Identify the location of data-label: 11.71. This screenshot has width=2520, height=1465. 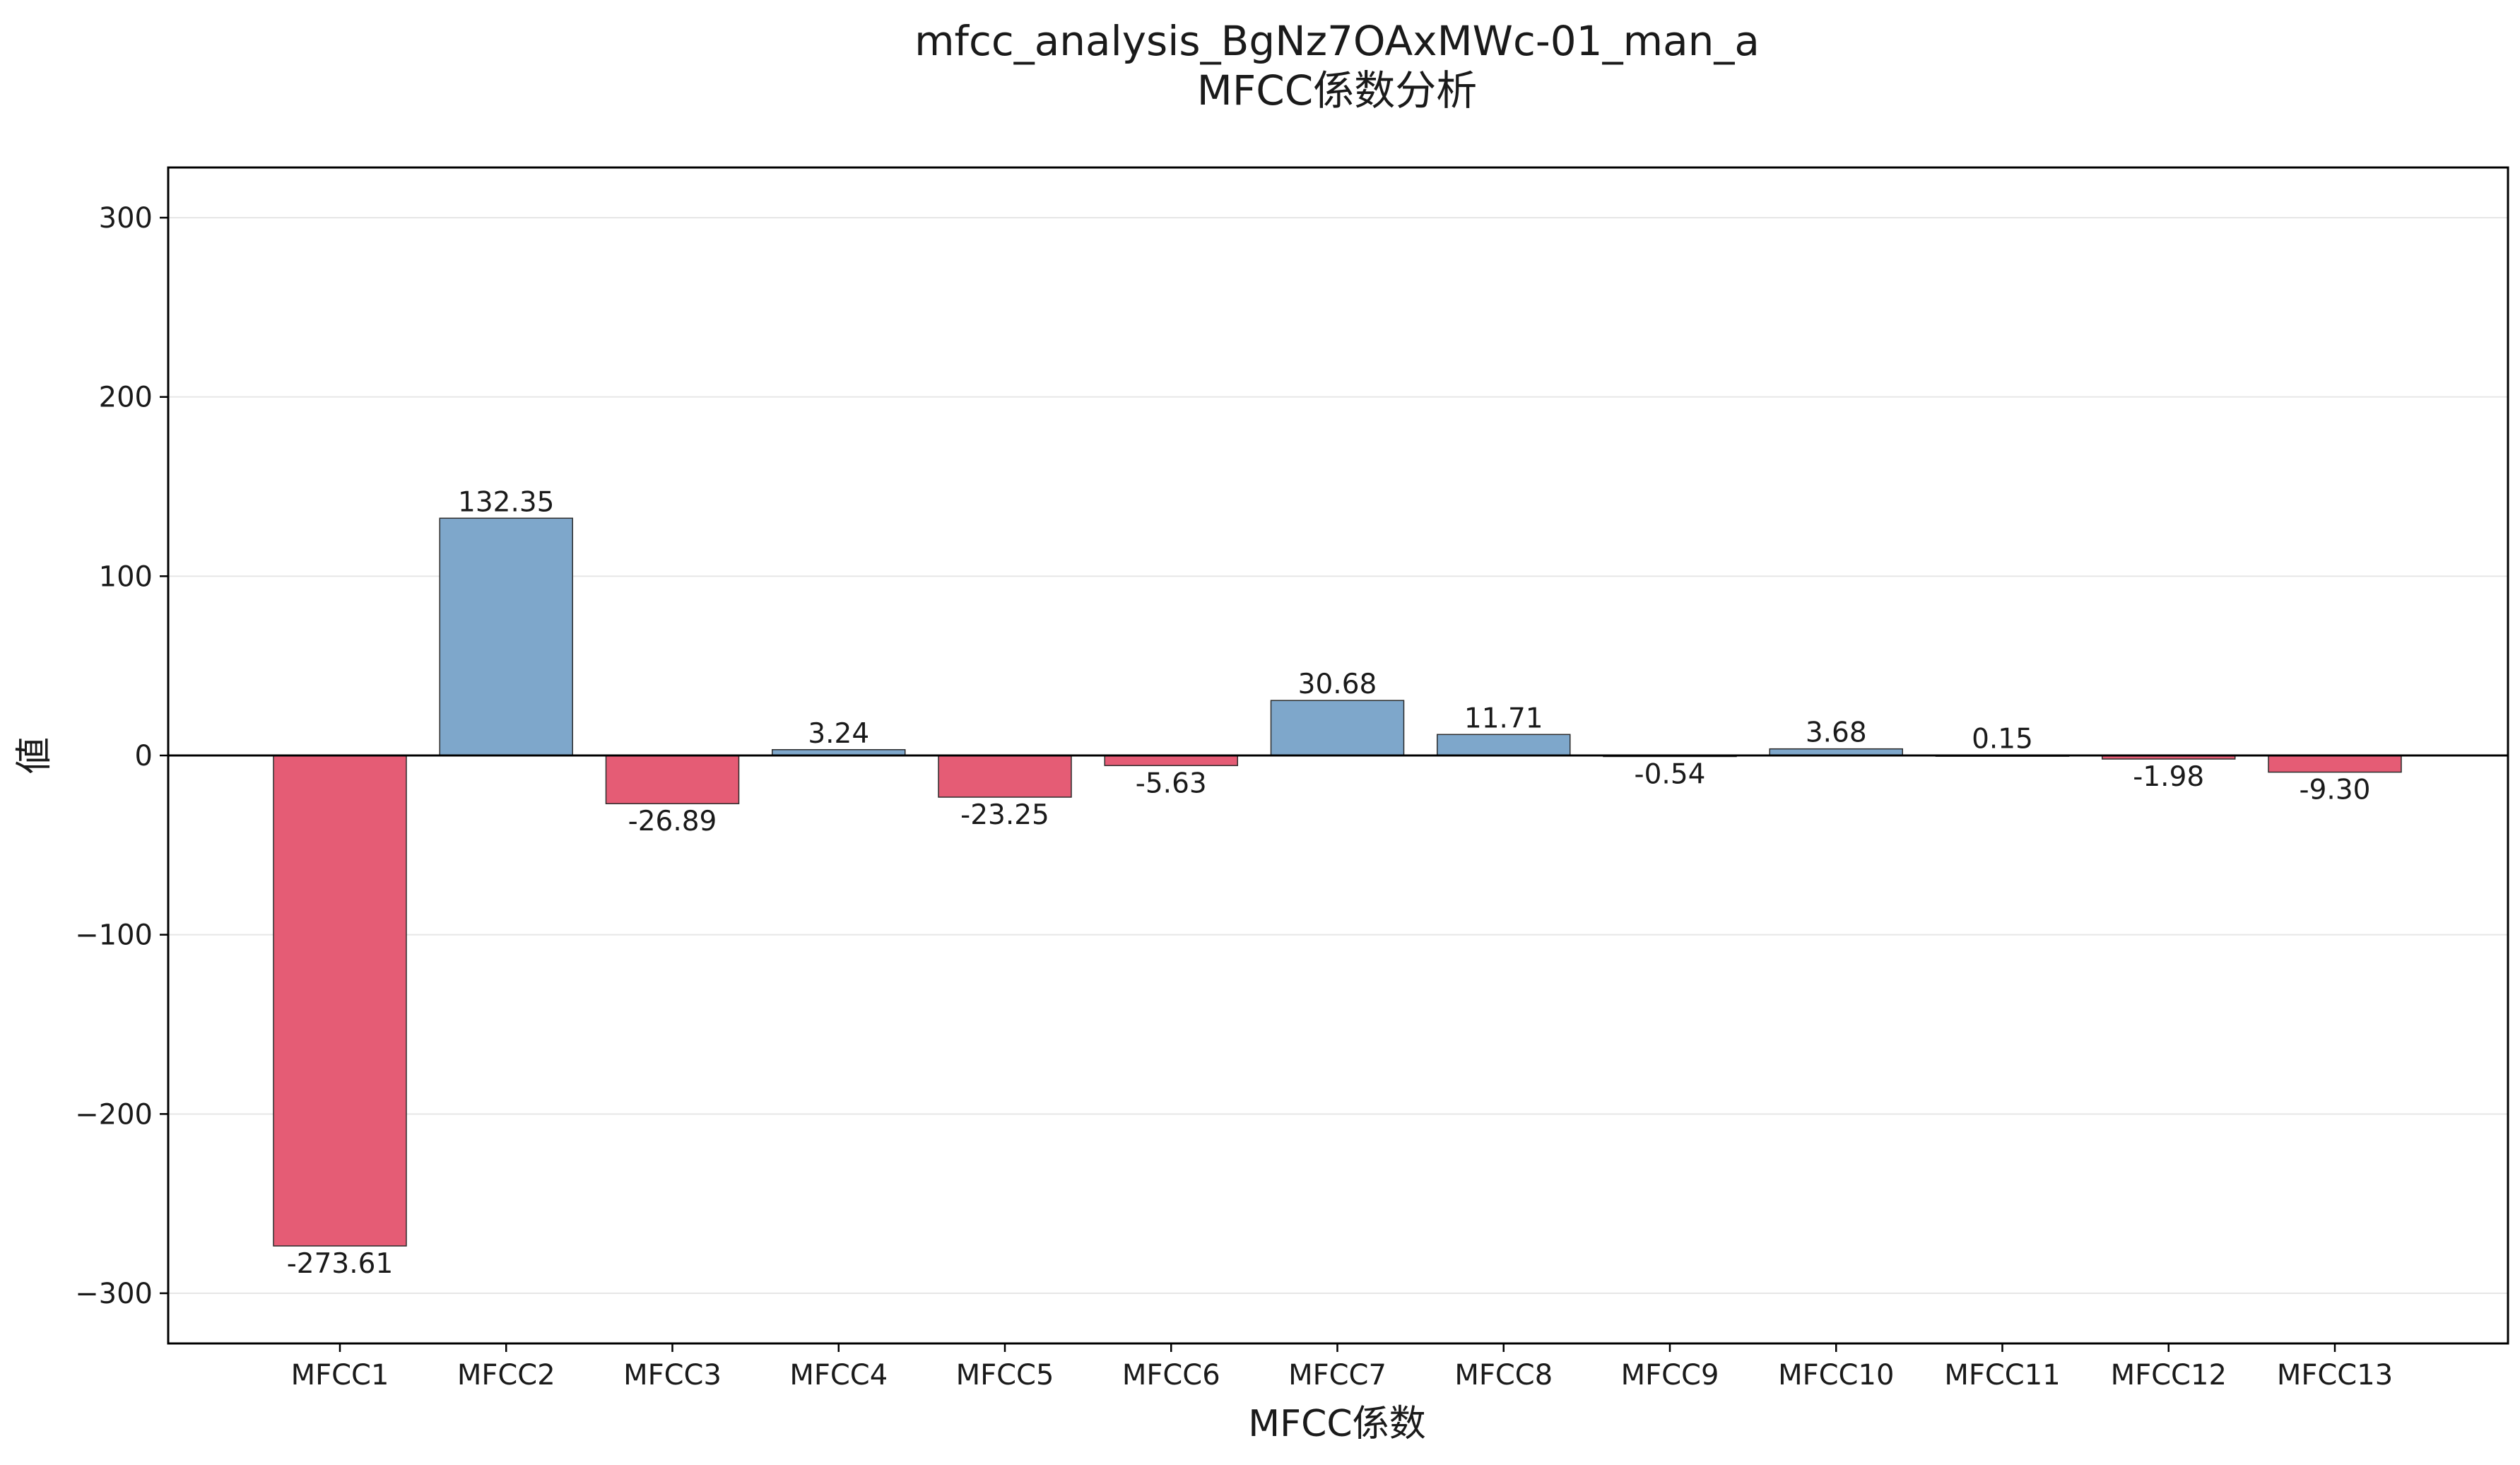
(1504, 718).